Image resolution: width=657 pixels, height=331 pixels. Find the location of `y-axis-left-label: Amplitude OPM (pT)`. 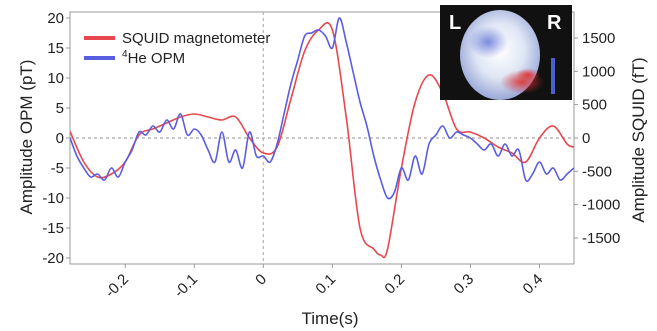

y-axis-left-label: Amplitude OPM (pT) is located at coordinates (26, 137).